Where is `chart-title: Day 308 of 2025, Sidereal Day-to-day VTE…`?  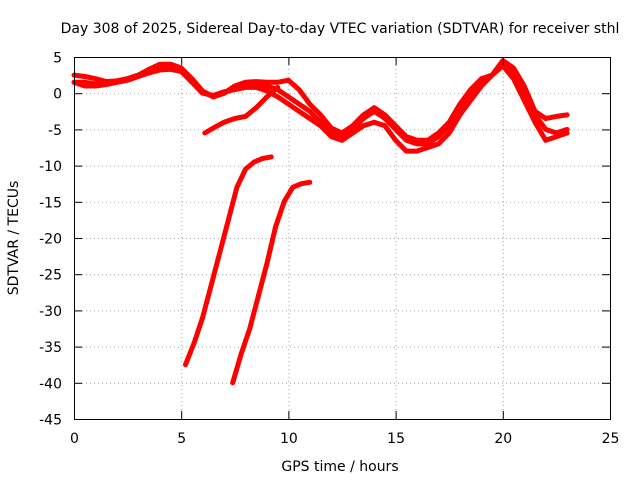 chart-title: Day 308 of 2025, Sidereal Day-to-day VTE… is located at coordinates (340, 29).